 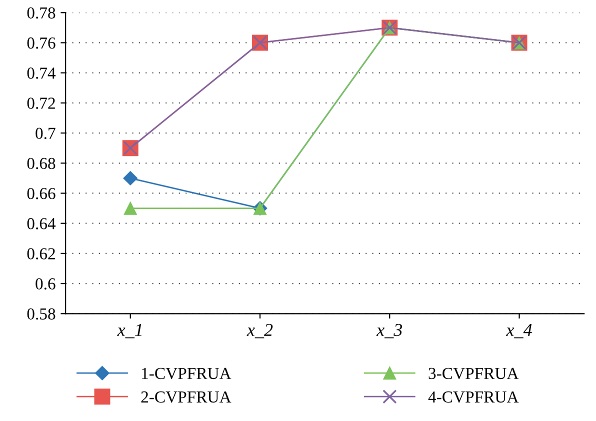 What do you see at coordinates (473, 374) in the screenshot?
I see `legend-label: 3-CVPFRUA` at bounding box center [473, 374].